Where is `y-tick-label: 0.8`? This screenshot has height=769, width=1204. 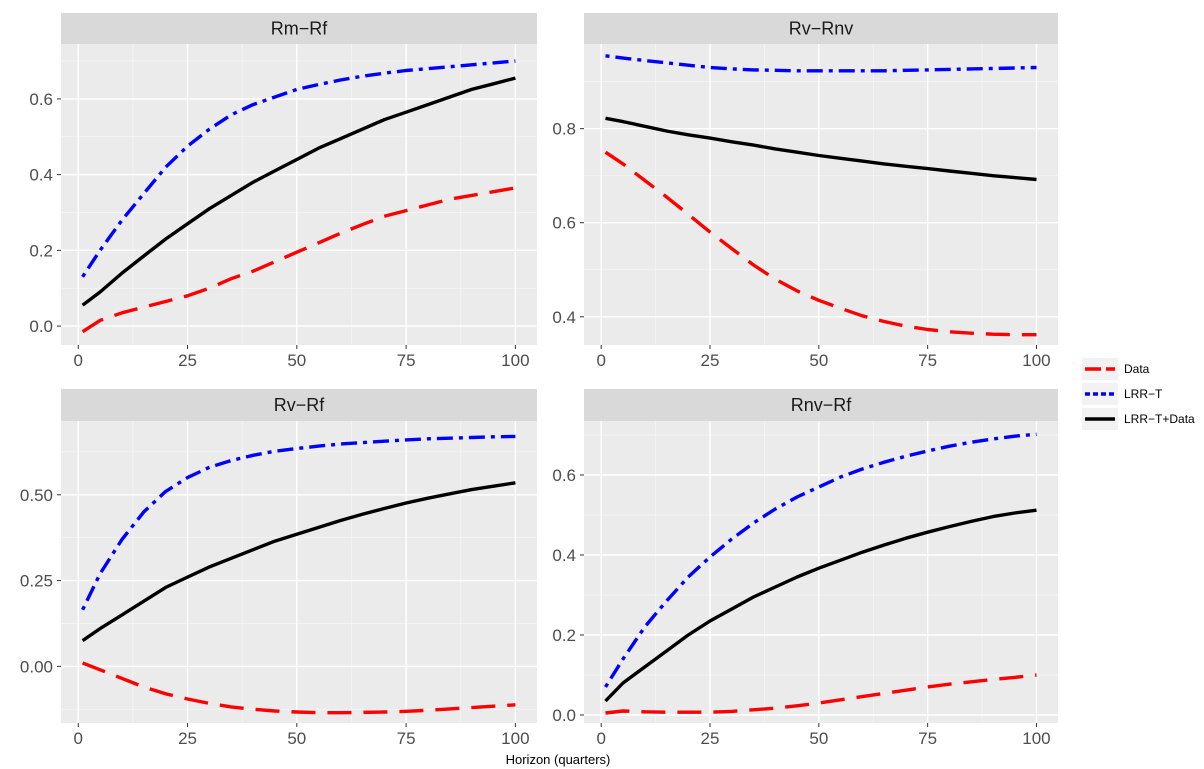 y-tick-label: 0.8 is located at coordinates (564, 129).